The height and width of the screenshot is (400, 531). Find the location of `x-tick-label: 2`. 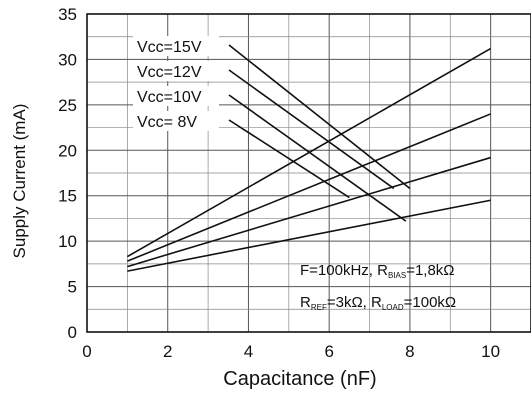

x-tick-label: 2 is located at coordinates (167, 351).